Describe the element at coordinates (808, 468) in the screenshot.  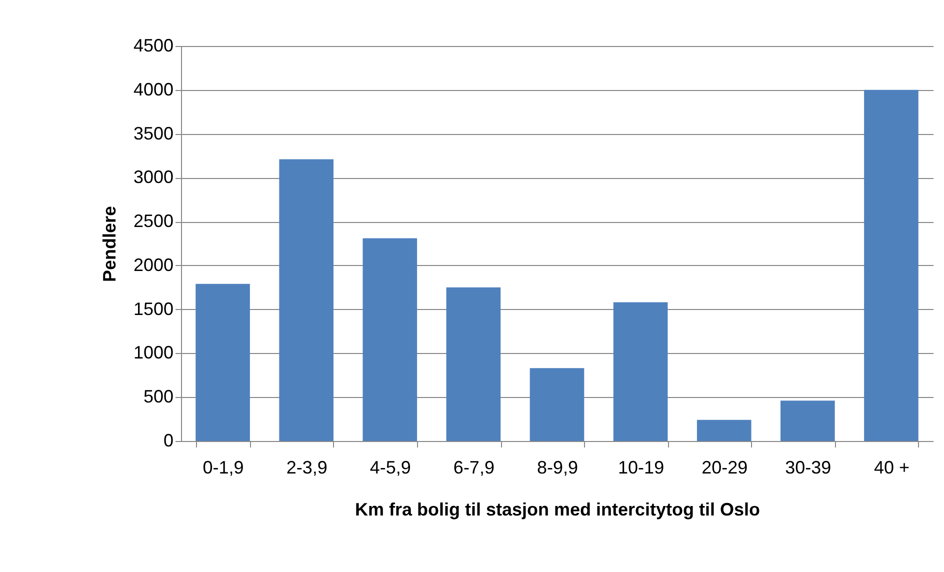
I see `x-tick-label: 30-39` at that location.